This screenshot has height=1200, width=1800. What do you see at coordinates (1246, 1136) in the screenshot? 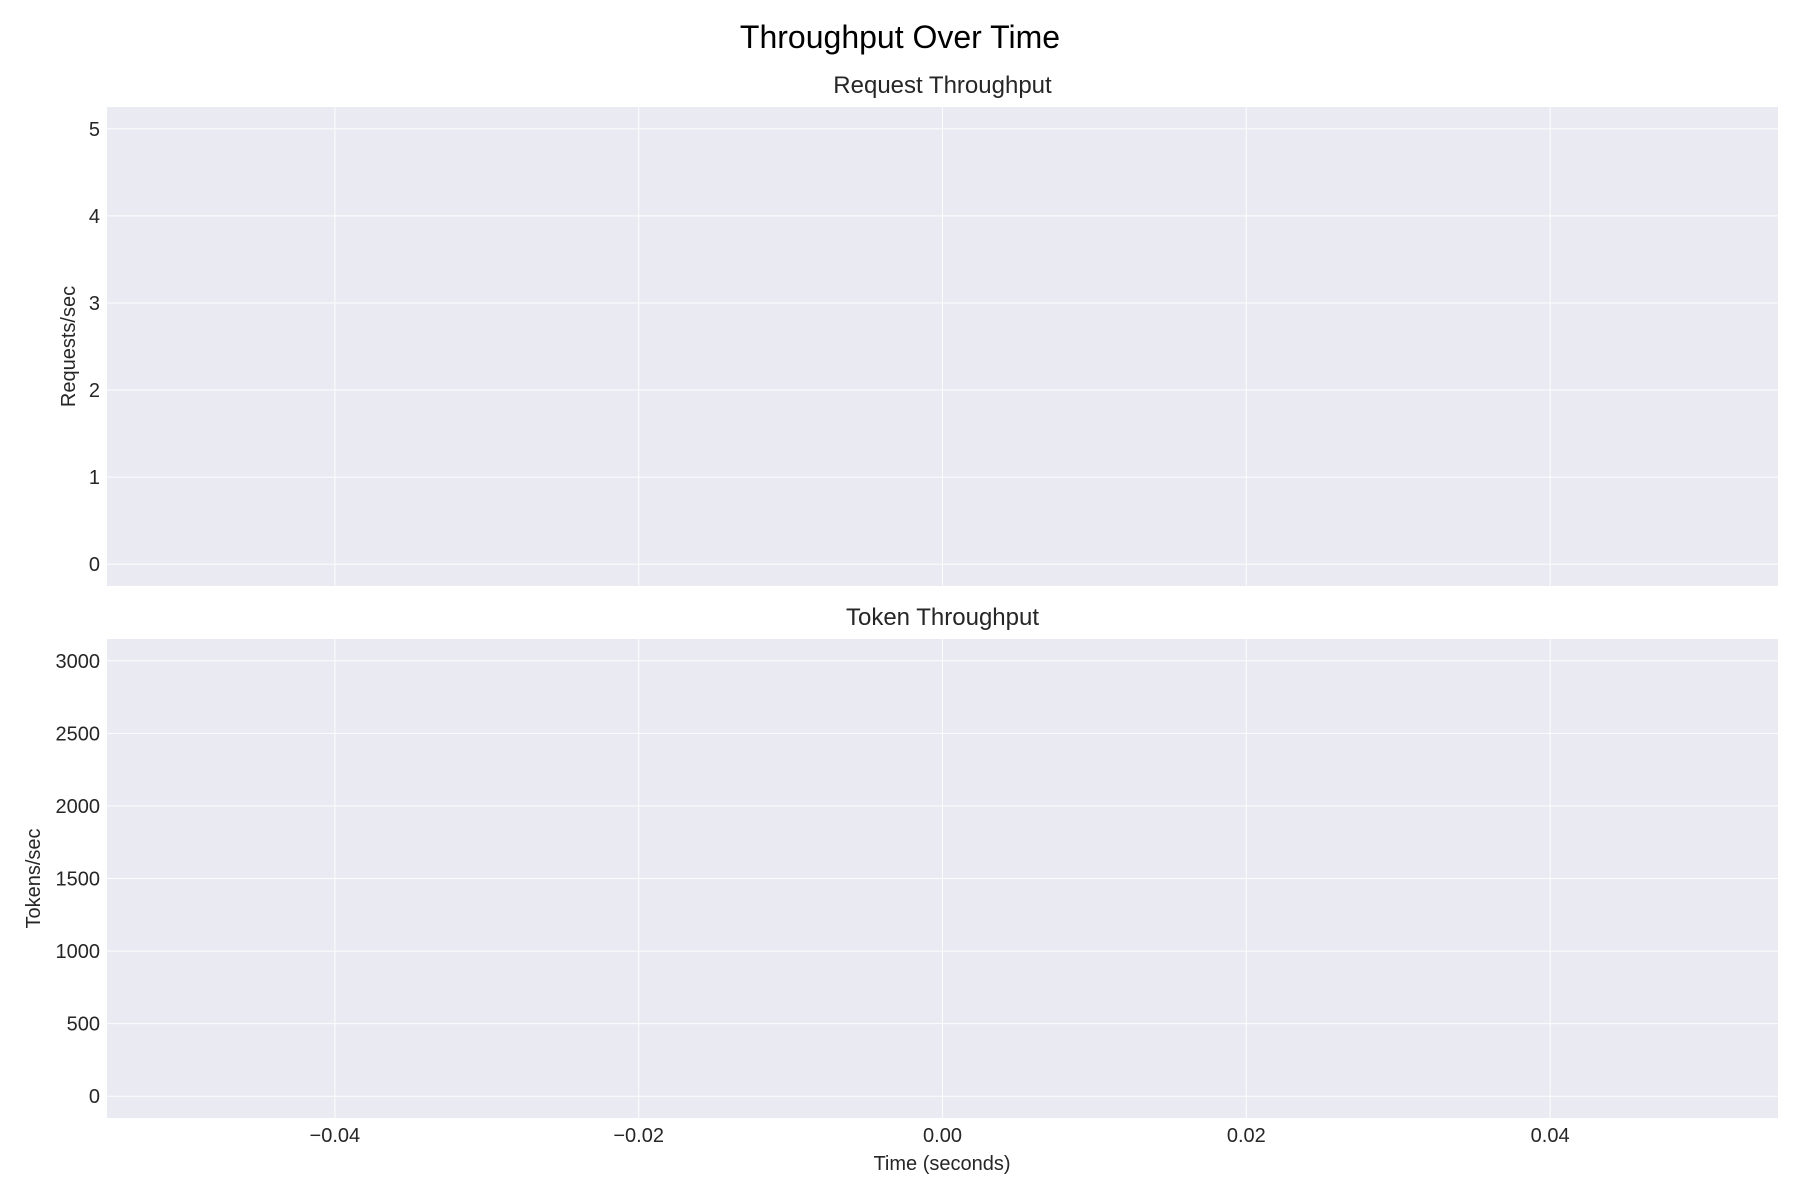
I see `x-tick-label: 0.02` at bounding box center [1246, 1136].